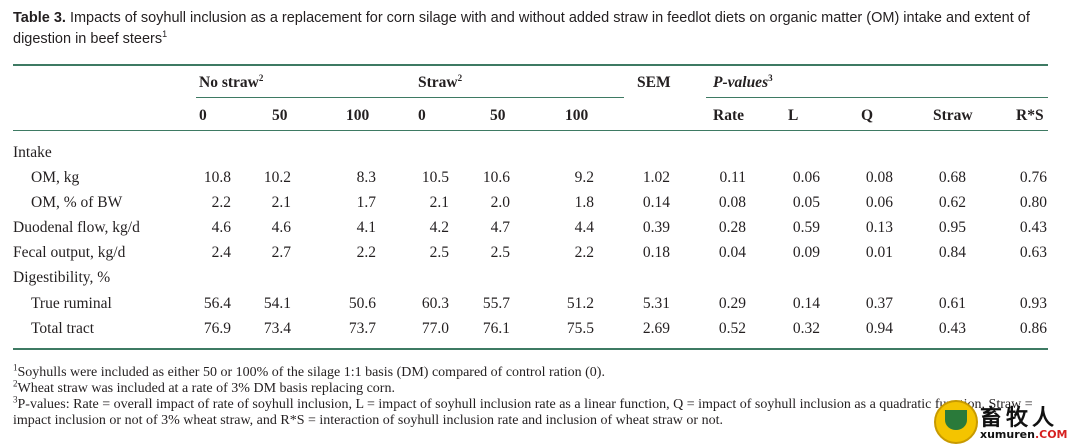  What do you see at coordinates (69, 252) in the screenshot?
I see `row-label: Fecal output, kg/d` at bounding box center [69, 252].